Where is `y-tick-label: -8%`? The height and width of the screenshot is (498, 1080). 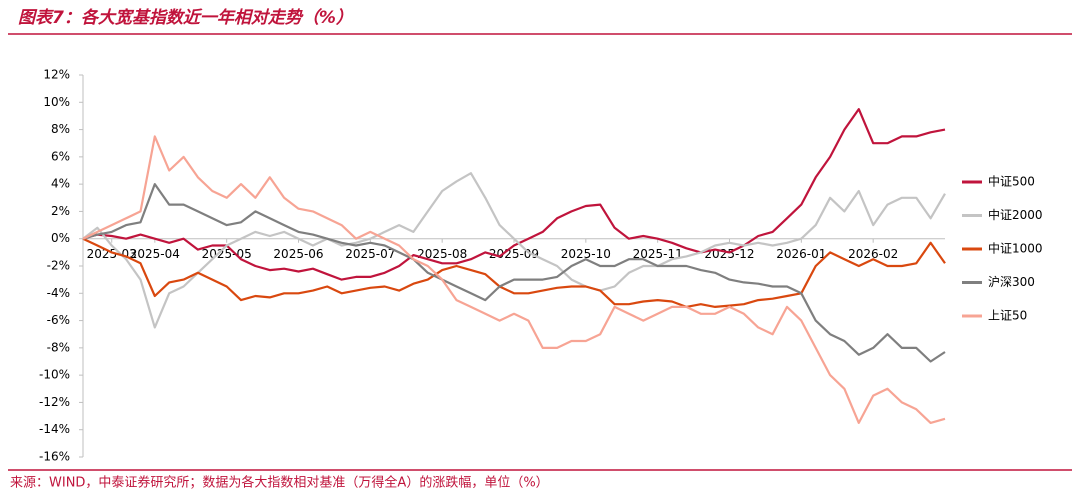
y-tick-label: -8% is located at coordinates (58, 347).